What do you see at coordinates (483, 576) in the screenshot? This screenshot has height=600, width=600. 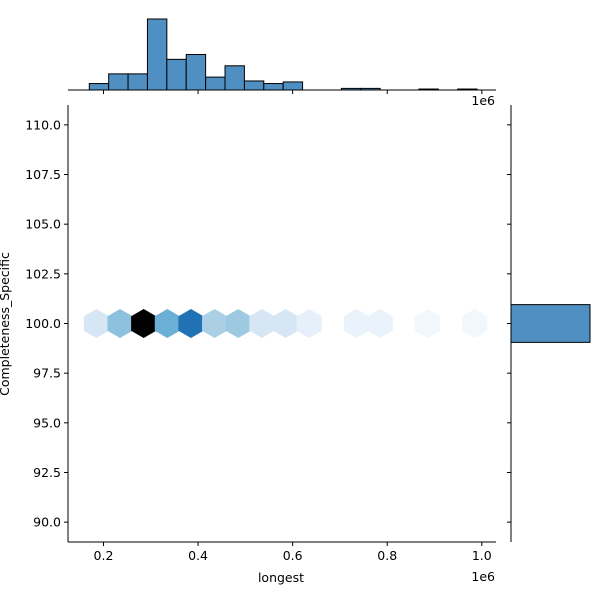 I see `x-offset-label-bottom: 1e6` at bounding box center [483, 576].